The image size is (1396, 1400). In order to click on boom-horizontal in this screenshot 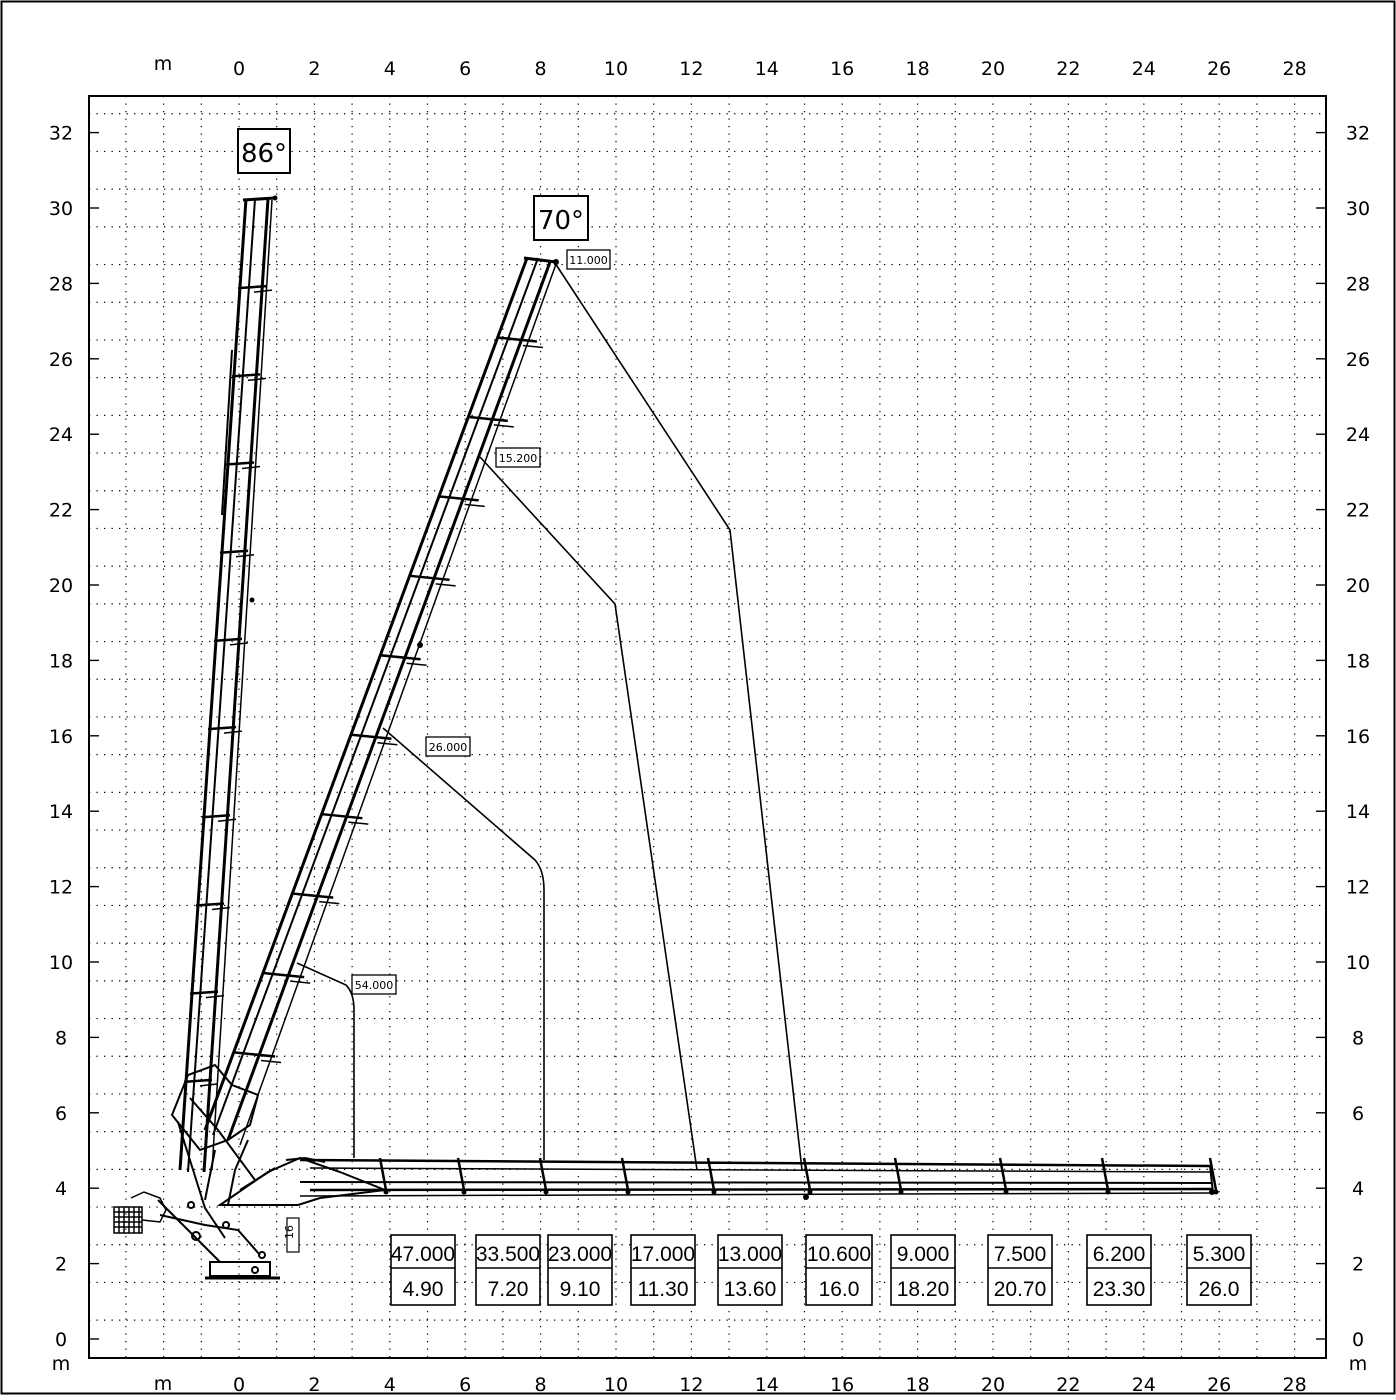, I will do `click(759, 1178)`.